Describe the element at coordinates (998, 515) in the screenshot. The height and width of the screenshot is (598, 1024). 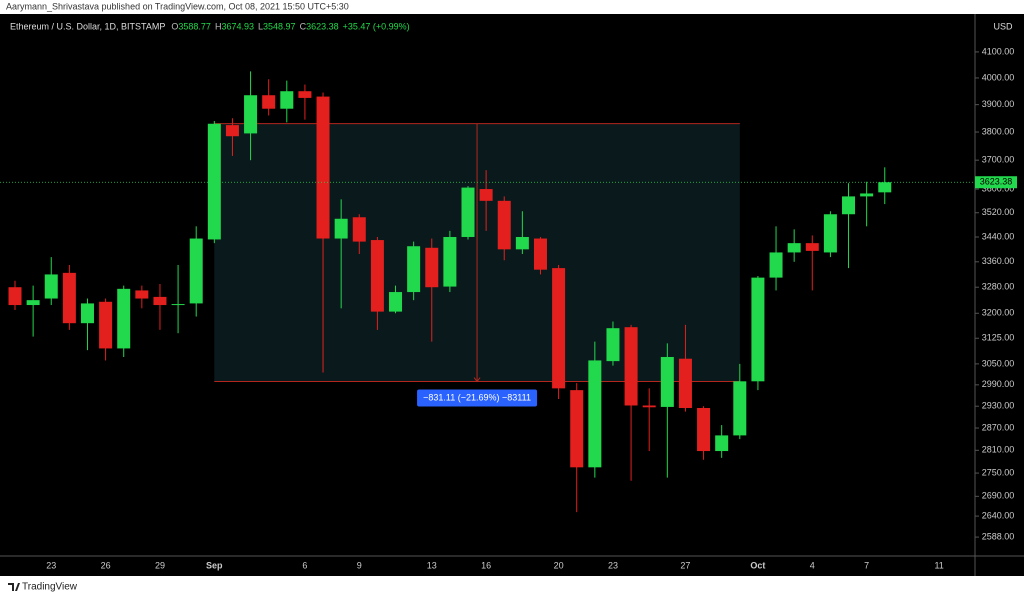
I see `y-tick-label: 2640.00` at that location.